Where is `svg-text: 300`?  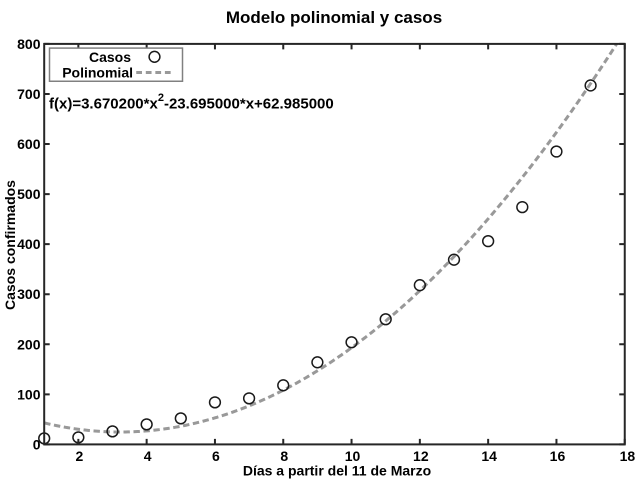
svg-text: 300 is located at coordinates (29, 294).